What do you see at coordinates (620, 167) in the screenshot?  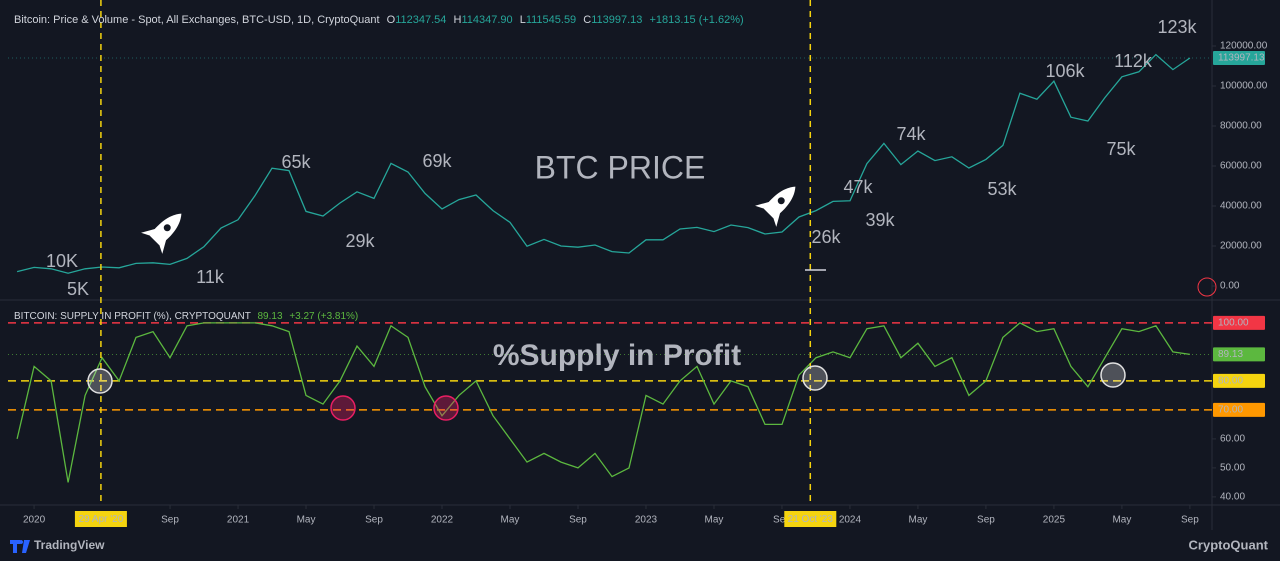 I see `annotation: BTC PRICE` at bounding box center [620, 167].